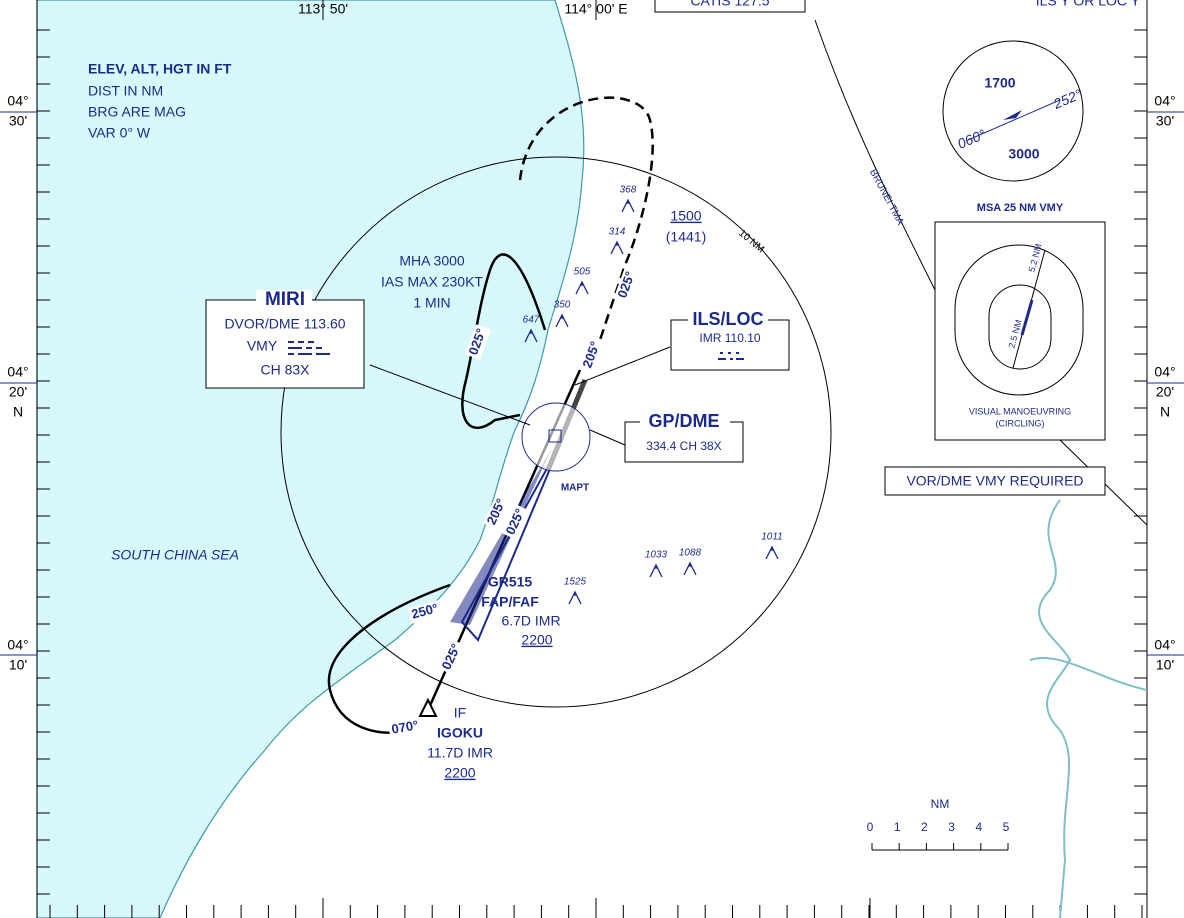  Describe the element at coordinates (1019, 320) in the screenshot. I see `circling-outer` at that location.